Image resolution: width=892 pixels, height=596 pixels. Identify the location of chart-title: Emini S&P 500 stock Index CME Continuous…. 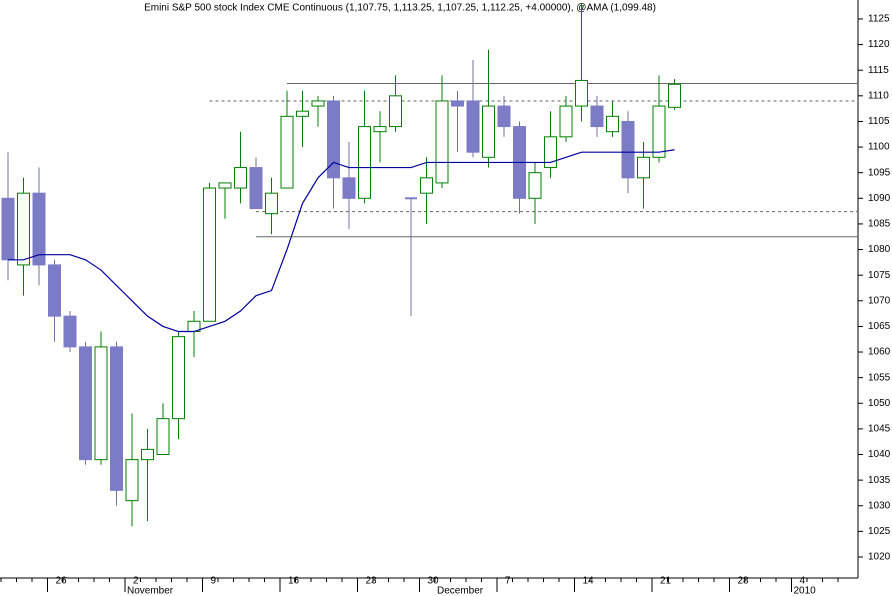
(400, 8).